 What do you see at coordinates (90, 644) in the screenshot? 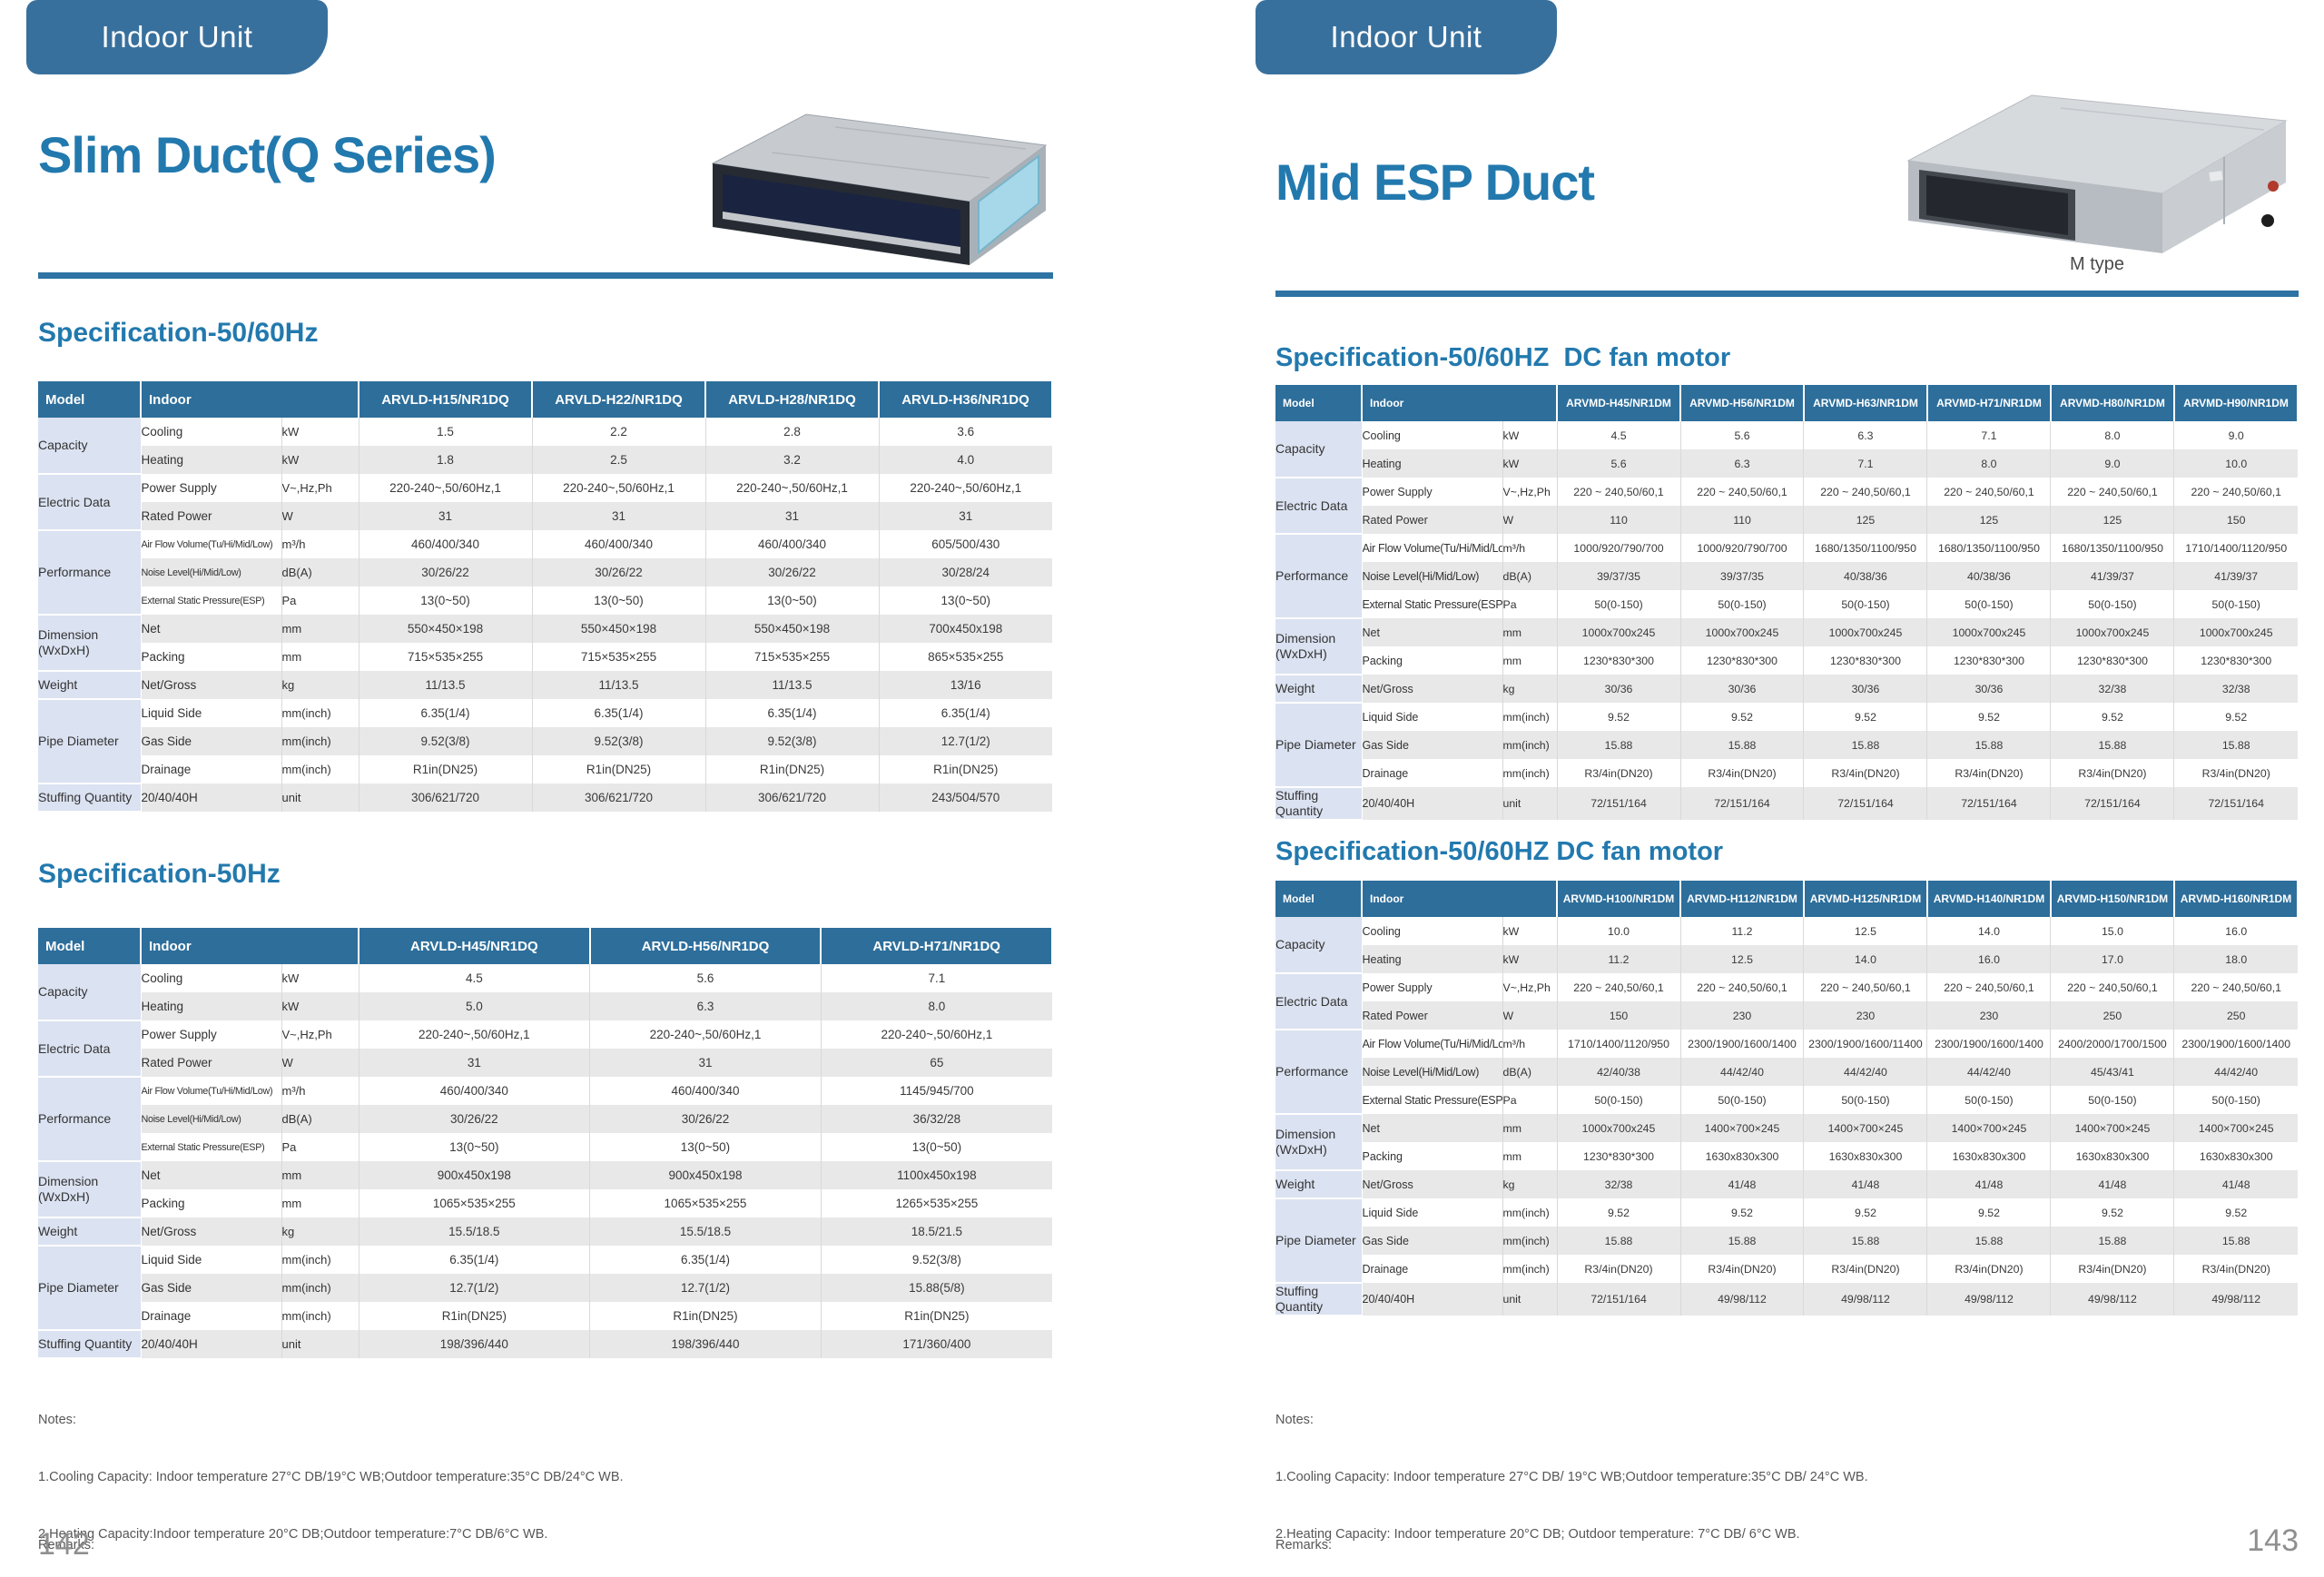
I see `category-cell: Dimension (WxDxH)` at bounding box center [90, 644].